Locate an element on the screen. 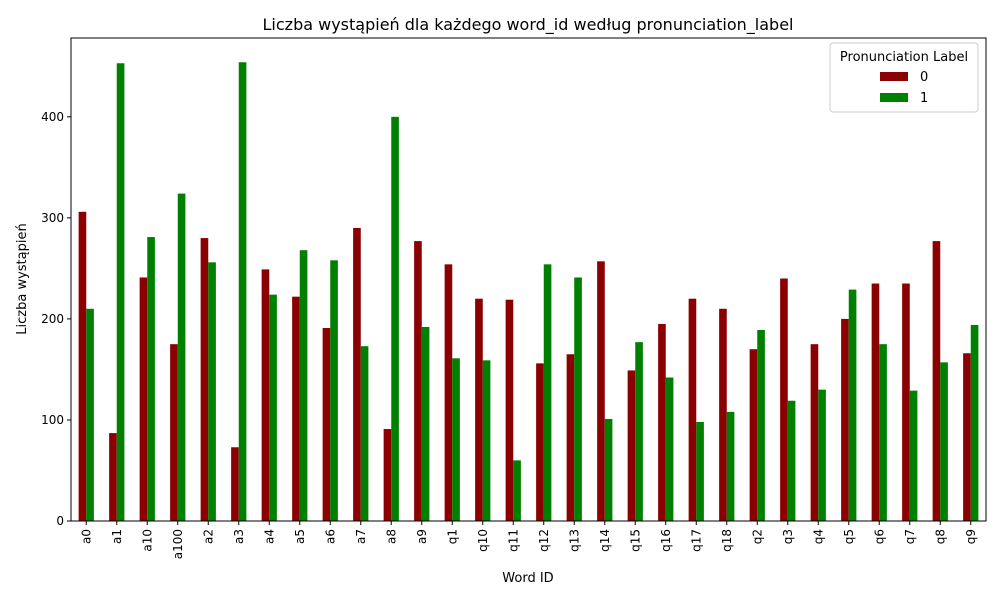 This screenshot has height=600, width=1000. x-tick-label: q7 is located at coordinates (910, 536).